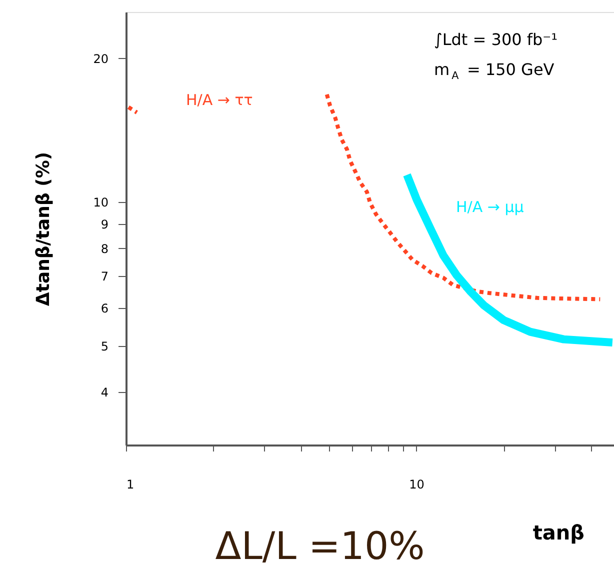  I want to click on x-tick-label: 1, so click(130, 485).